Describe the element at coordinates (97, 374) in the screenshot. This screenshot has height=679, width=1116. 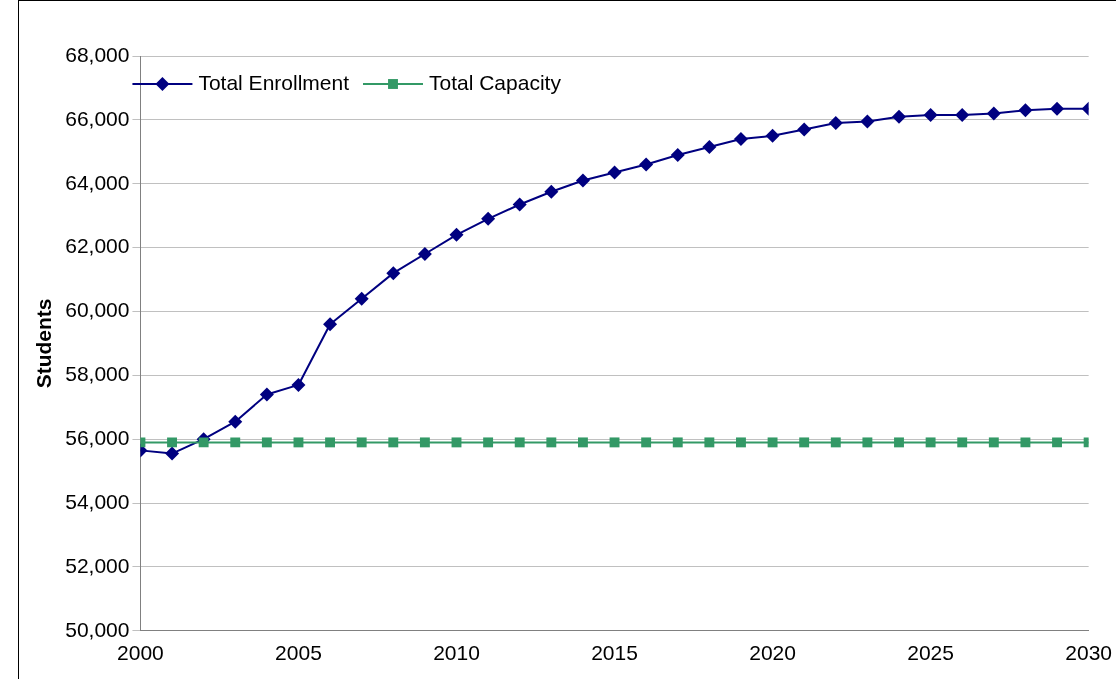
I see `y-tick-label: 58,000` at that location.